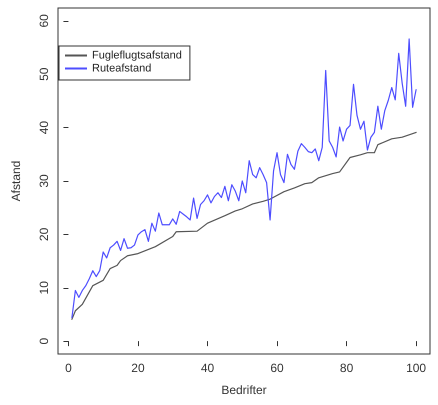  I want to click on legend-label: Ruteafstand, so click(122, 68).